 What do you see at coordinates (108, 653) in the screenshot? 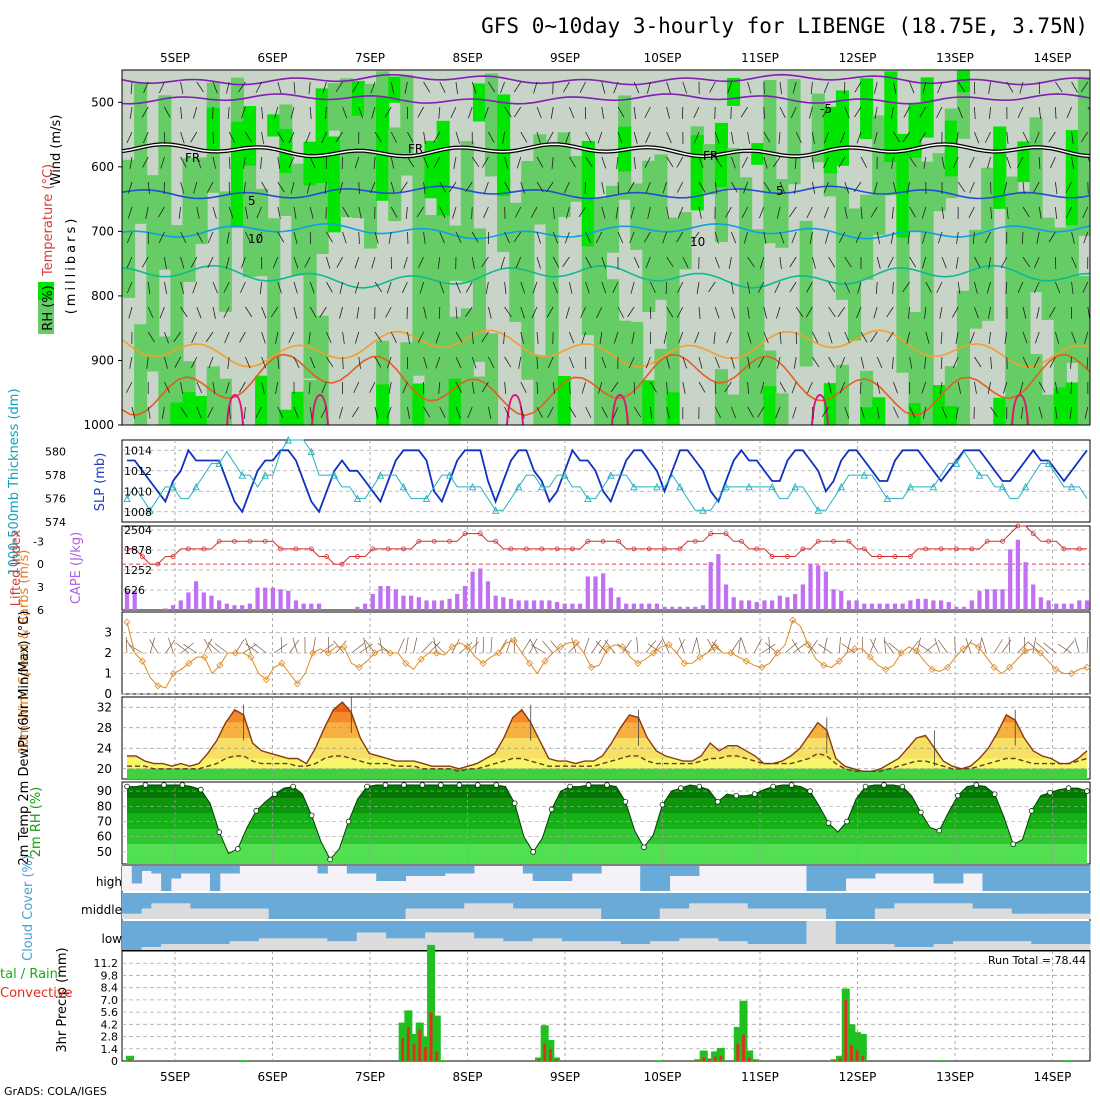
I see `wind-tick-label: 2` at bounding box center [108, 653].